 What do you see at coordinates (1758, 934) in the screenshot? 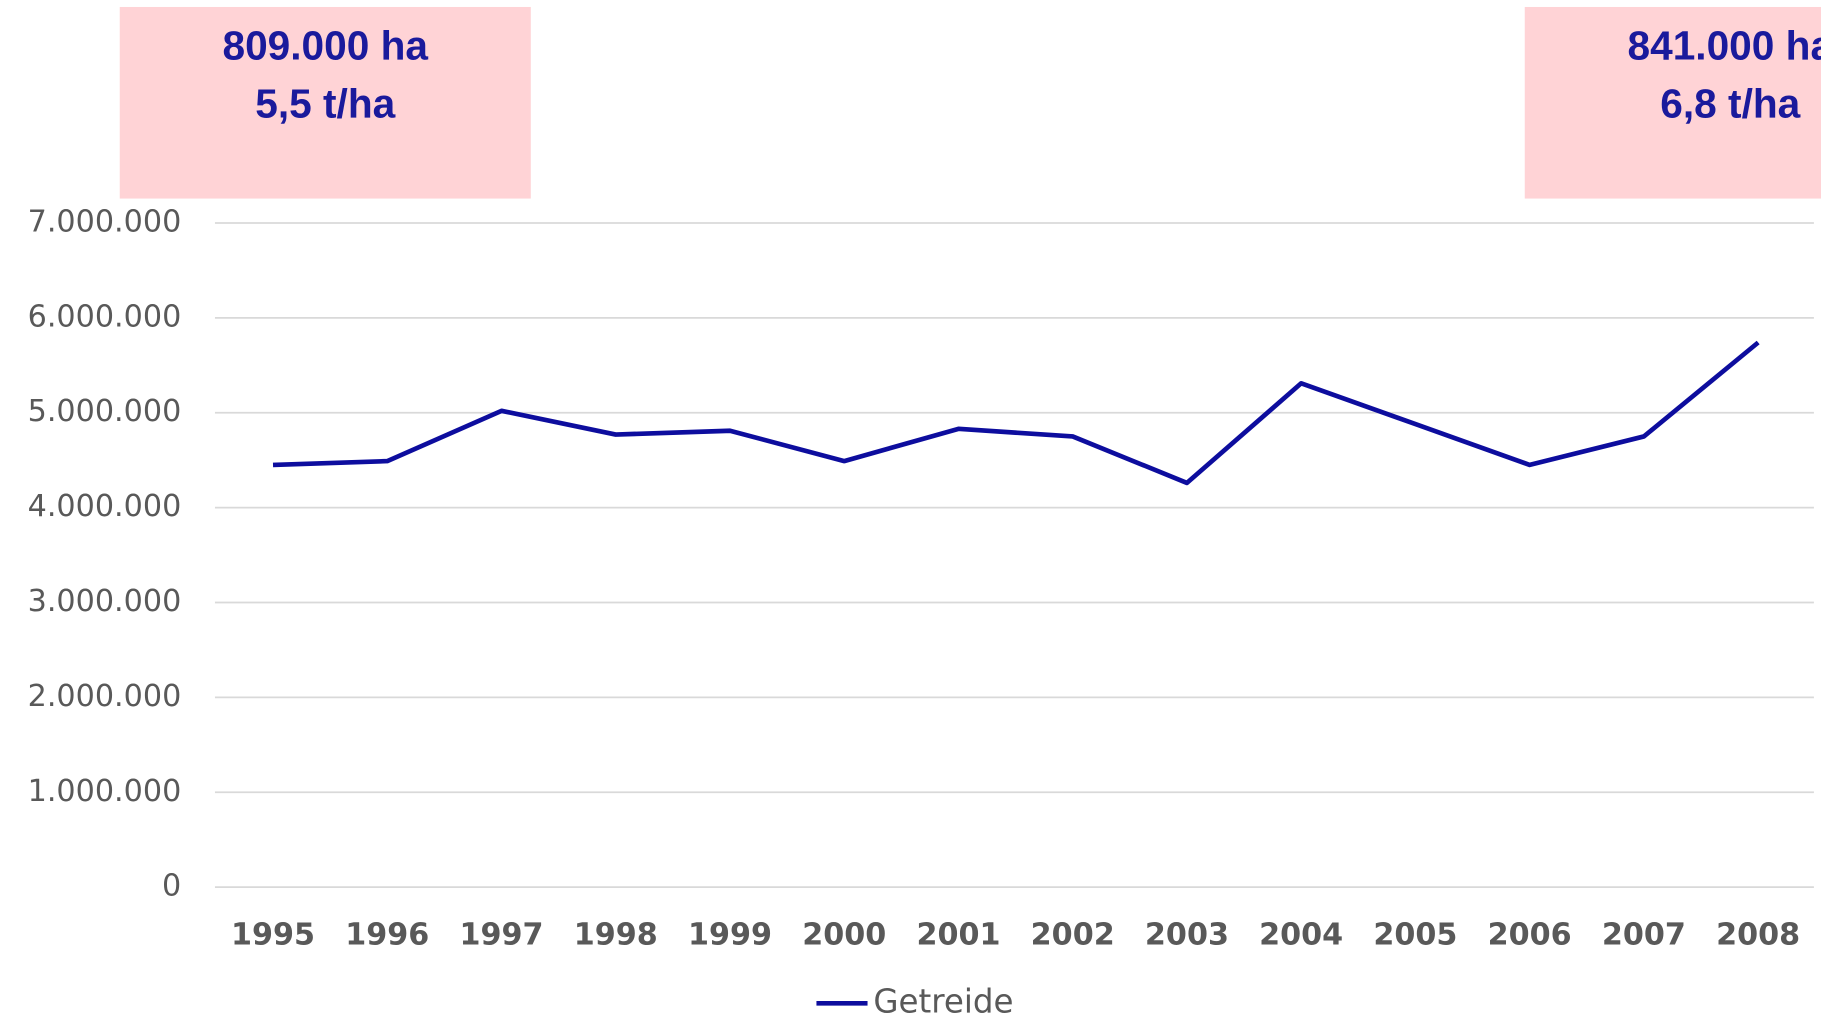
I see `x-tick-label: 2008` at bounding box center [1758, 934].